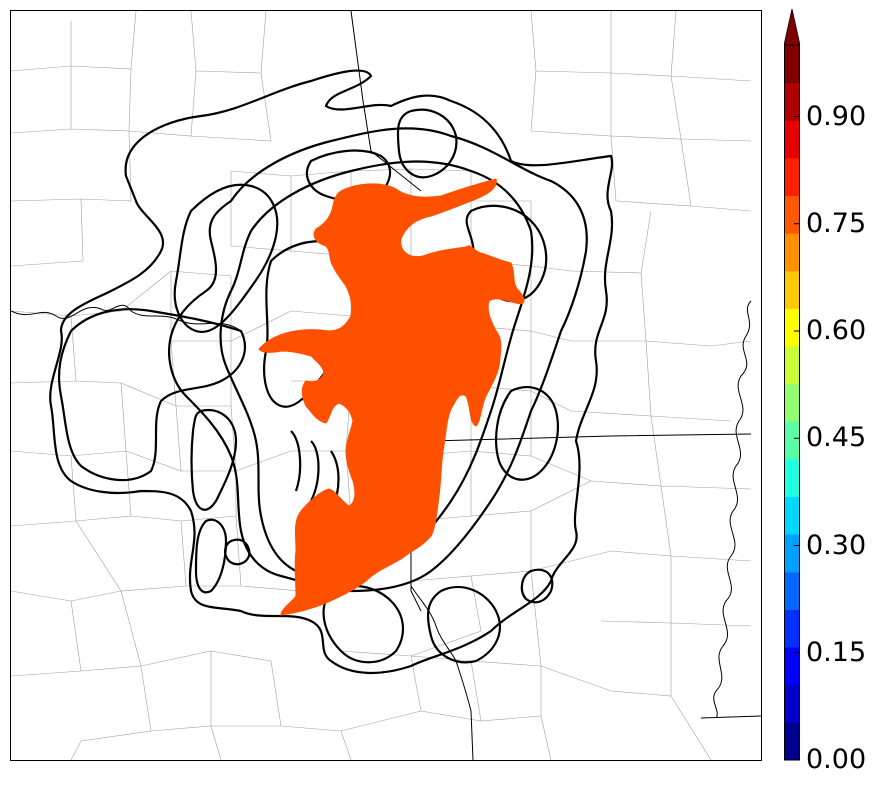  Describe the element at coordinates (836, 759) in the screenshot. I see `colorbar-tick-label: 0.00` at that location.